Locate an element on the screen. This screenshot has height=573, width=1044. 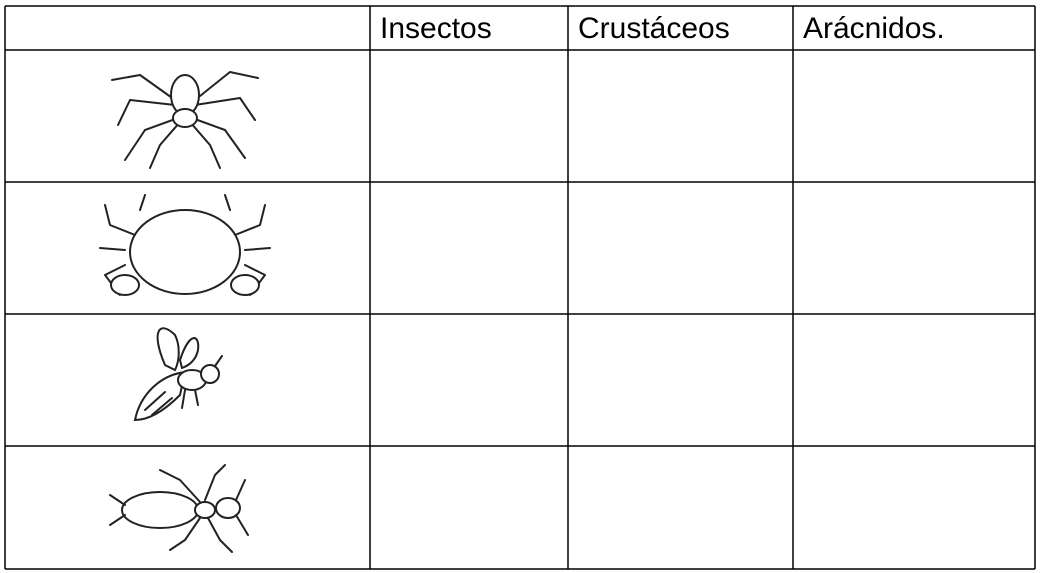
column-header: Arácnidos. is located at coordinates (874, 28).